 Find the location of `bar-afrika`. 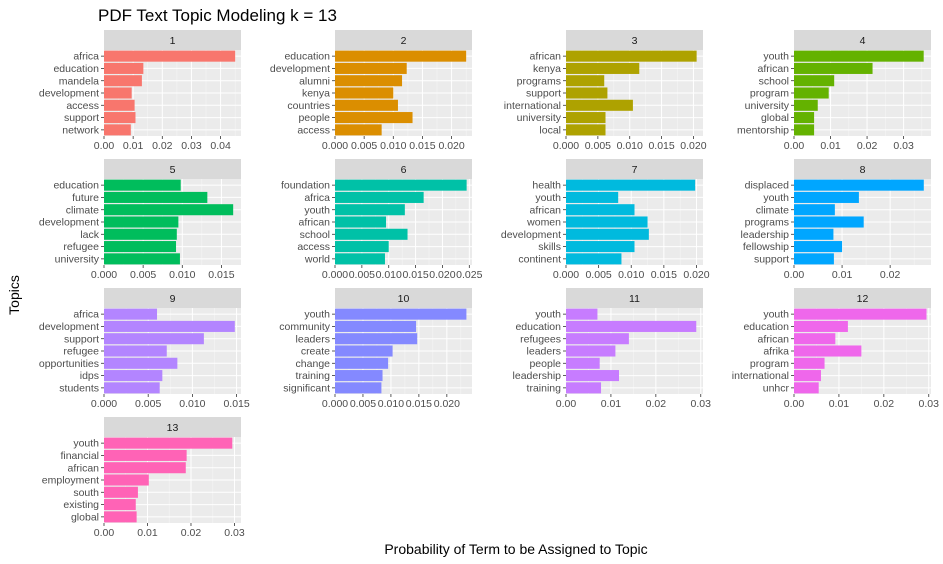

bar-afrika is located at coordinates (828, 351).